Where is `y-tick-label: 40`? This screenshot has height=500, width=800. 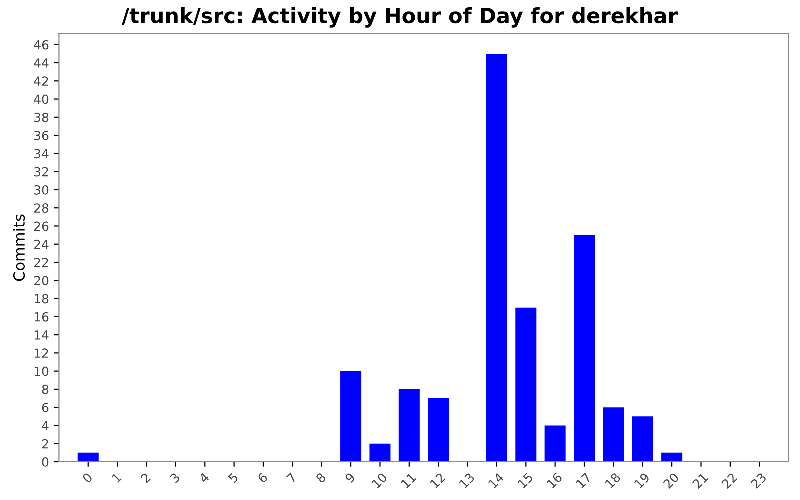 y-tick-label: 40 is located at coordinates (41, 99).